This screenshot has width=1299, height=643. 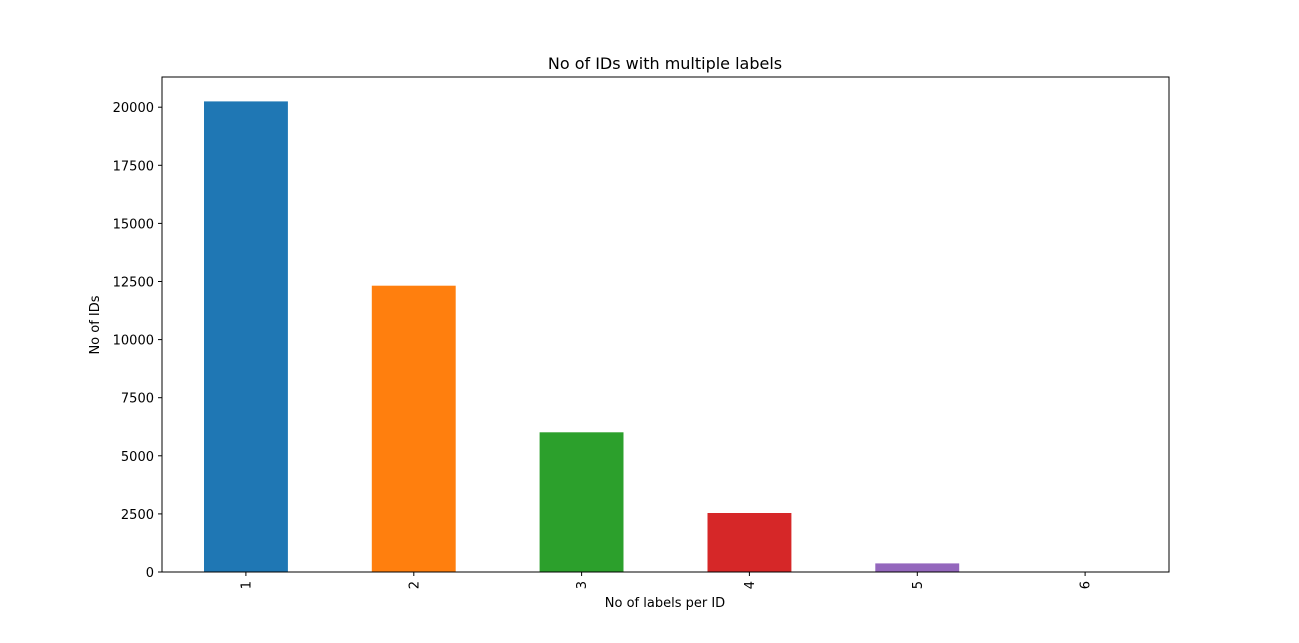 I want to click on y-tick-label: 2500, so click(x=137, y=515).